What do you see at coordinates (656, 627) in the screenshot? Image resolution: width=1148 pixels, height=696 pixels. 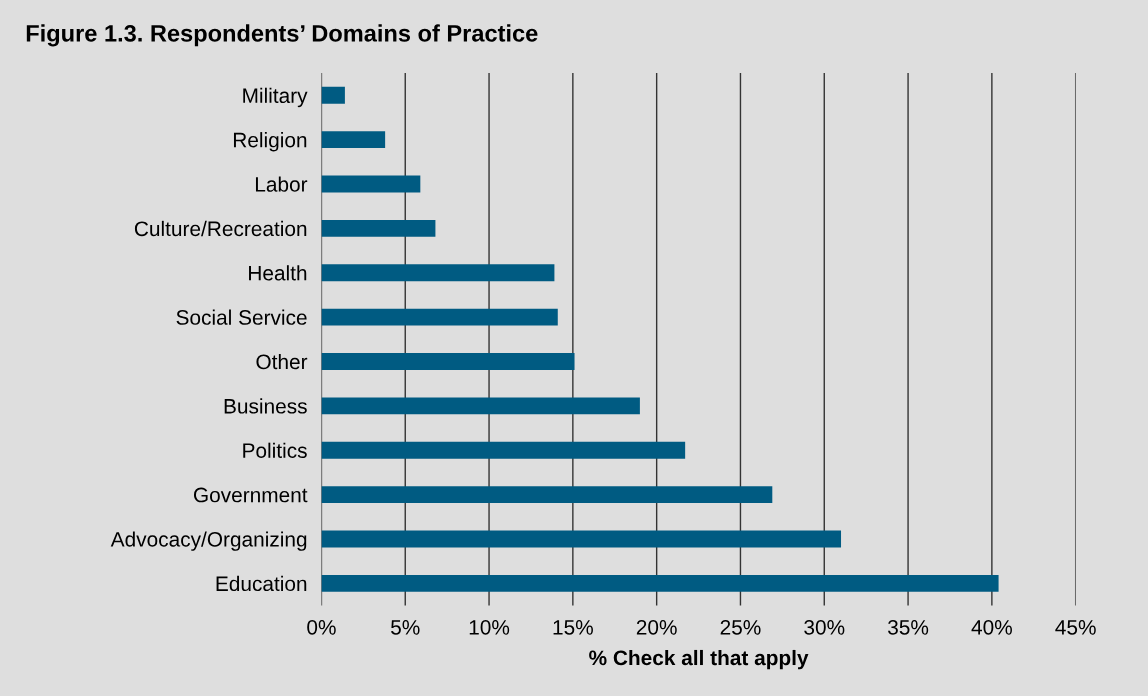 I see `x-tick-label: 20%` at bounding box center [656, 627].